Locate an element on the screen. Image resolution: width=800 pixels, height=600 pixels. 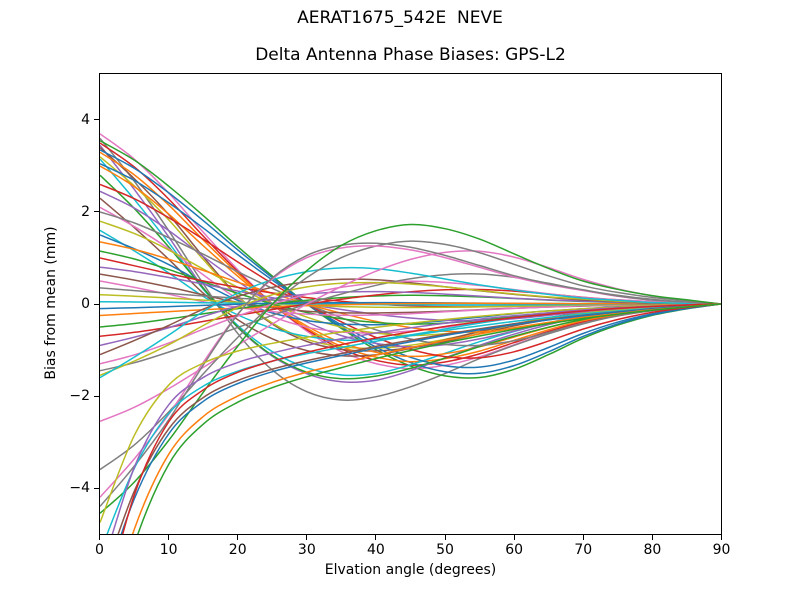
x-axis-label: Elvation angle (degrees) is located at coordinates (410, 570).